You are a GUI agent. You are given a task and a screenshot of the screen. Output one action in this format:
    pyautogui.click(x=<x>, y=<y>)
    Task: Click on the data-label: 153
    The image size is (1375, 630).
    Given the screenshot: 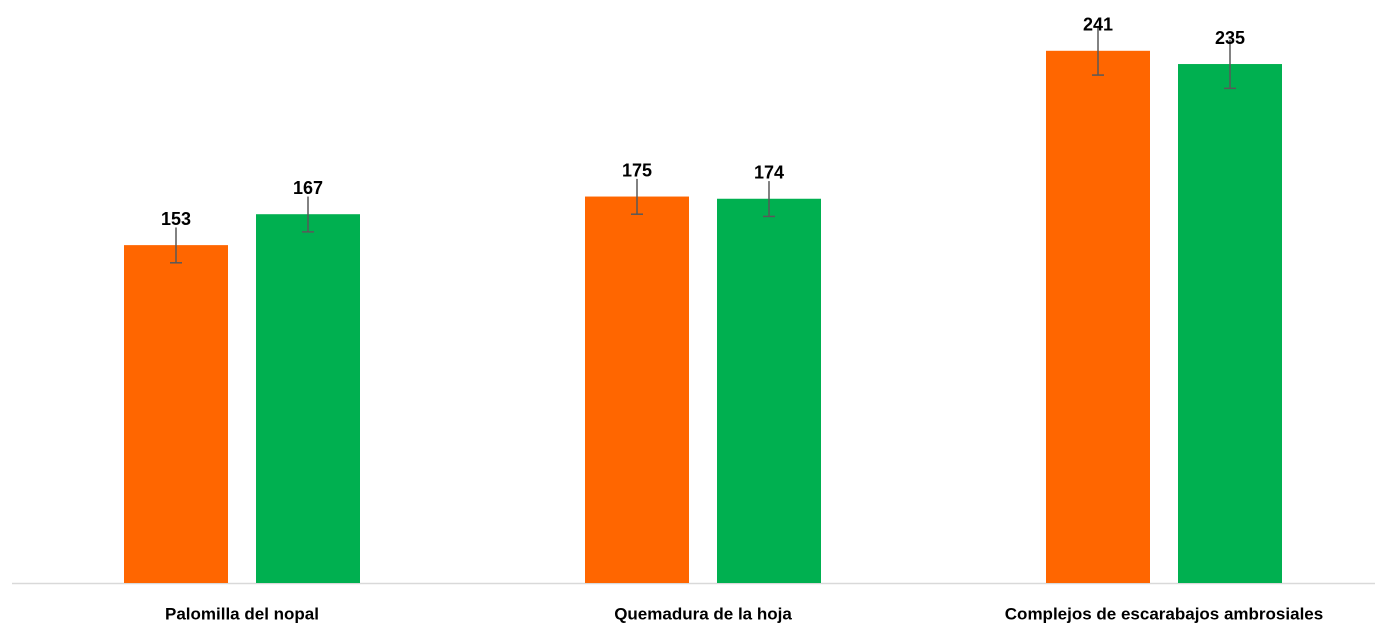 What is the action you would take?
    pyautogui.click(x=176, y=219)
    